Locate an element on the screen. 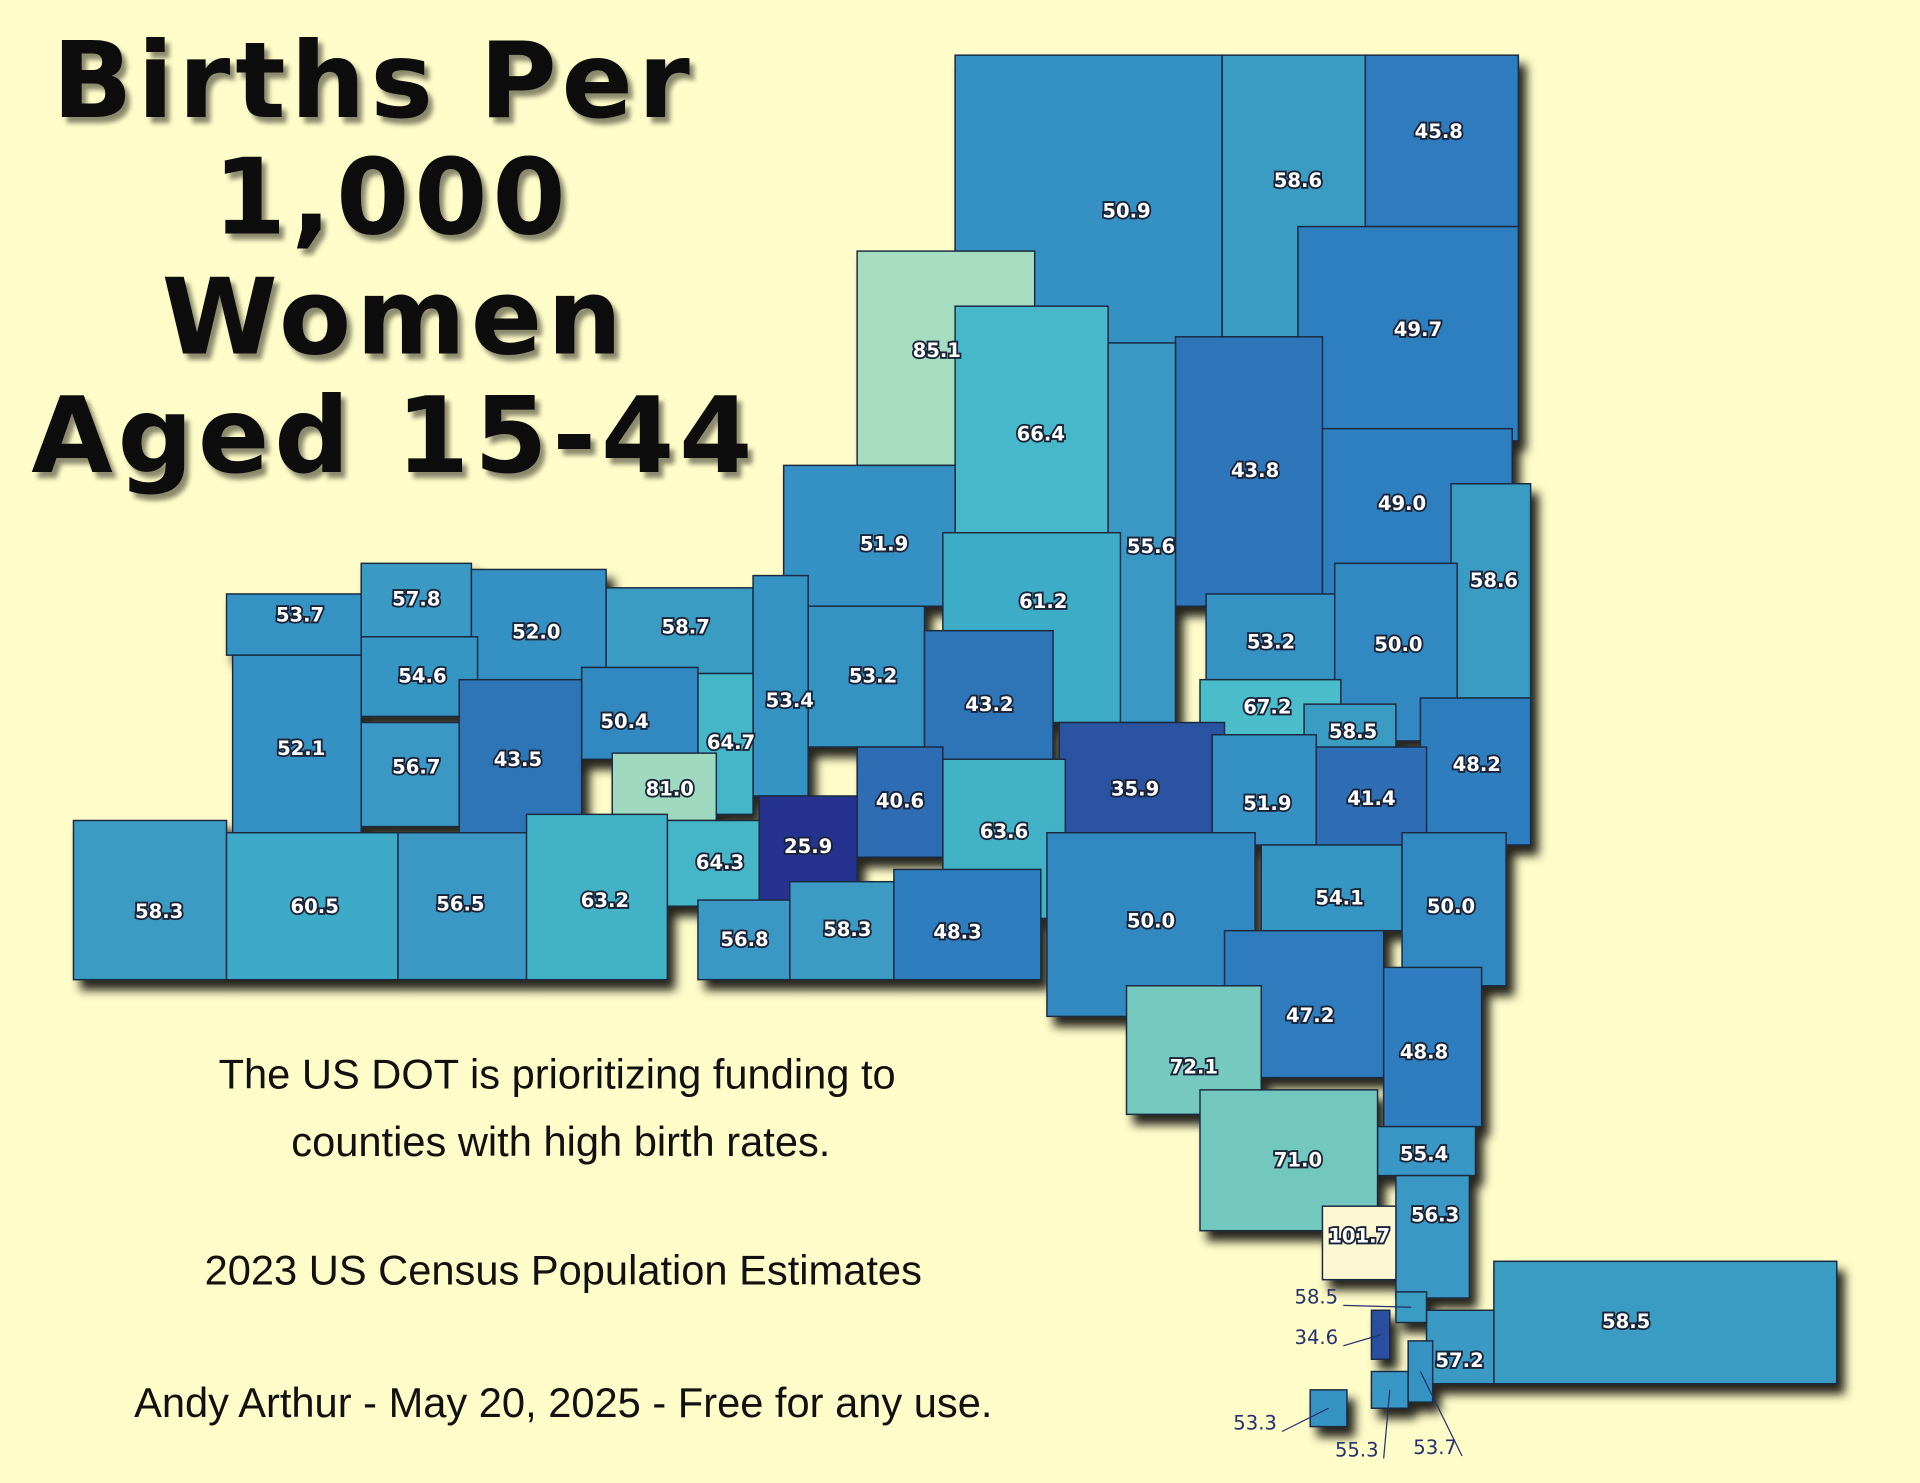 This screenshot has height=1483, width=1920. value-label: 52.1 is located at coordinates (301, 748).